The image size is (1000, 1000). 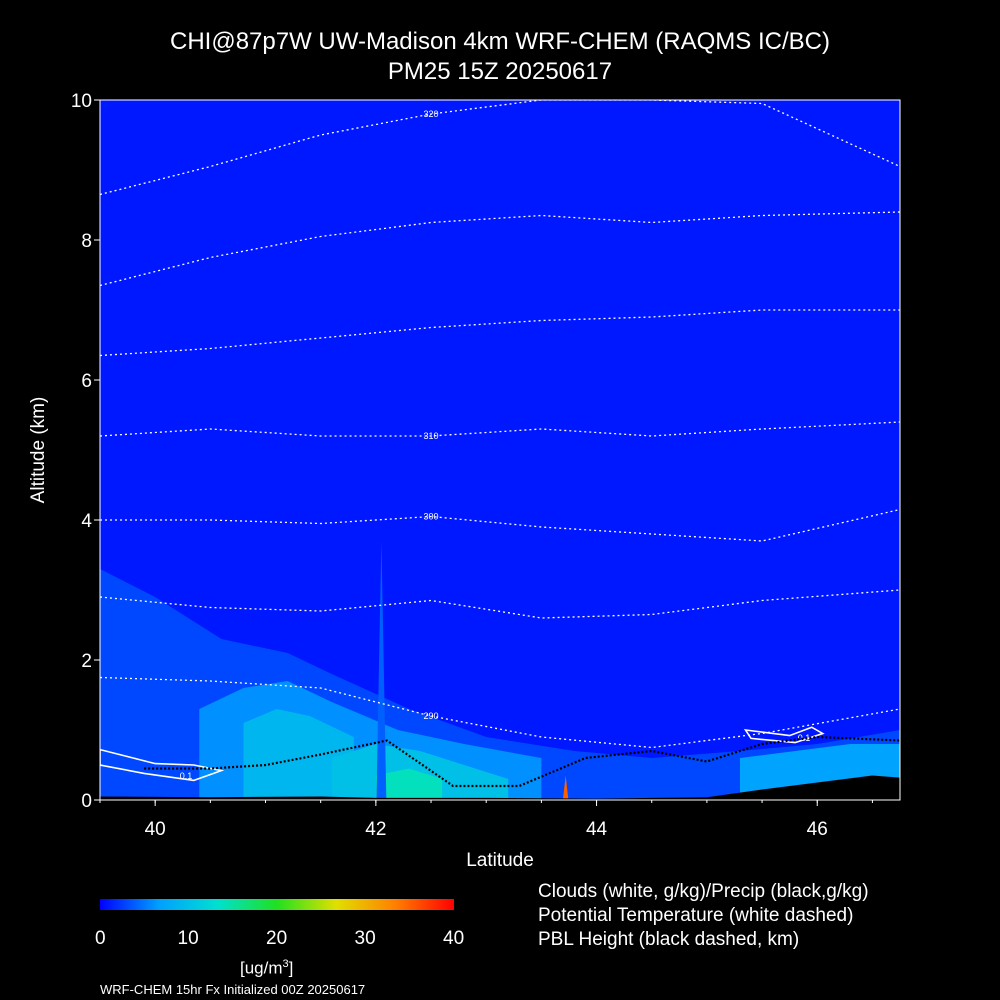 What do you see at coordinates (500, 71) in the screenshot?
I see `chart-title-line2: PM25 15Z 20250617` at bounding box center [500, 71].